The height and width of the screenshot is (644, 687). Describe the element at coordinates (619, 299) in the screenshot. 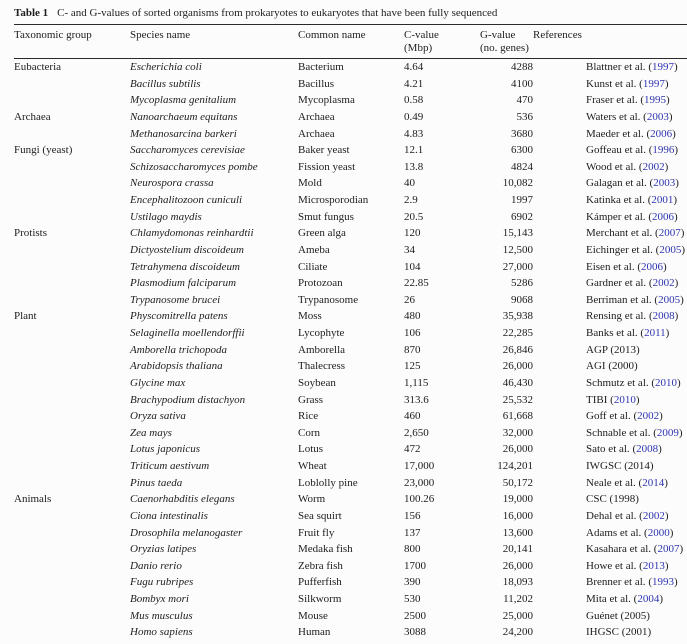

I see `reference-text: Berriman et al.` at that location.